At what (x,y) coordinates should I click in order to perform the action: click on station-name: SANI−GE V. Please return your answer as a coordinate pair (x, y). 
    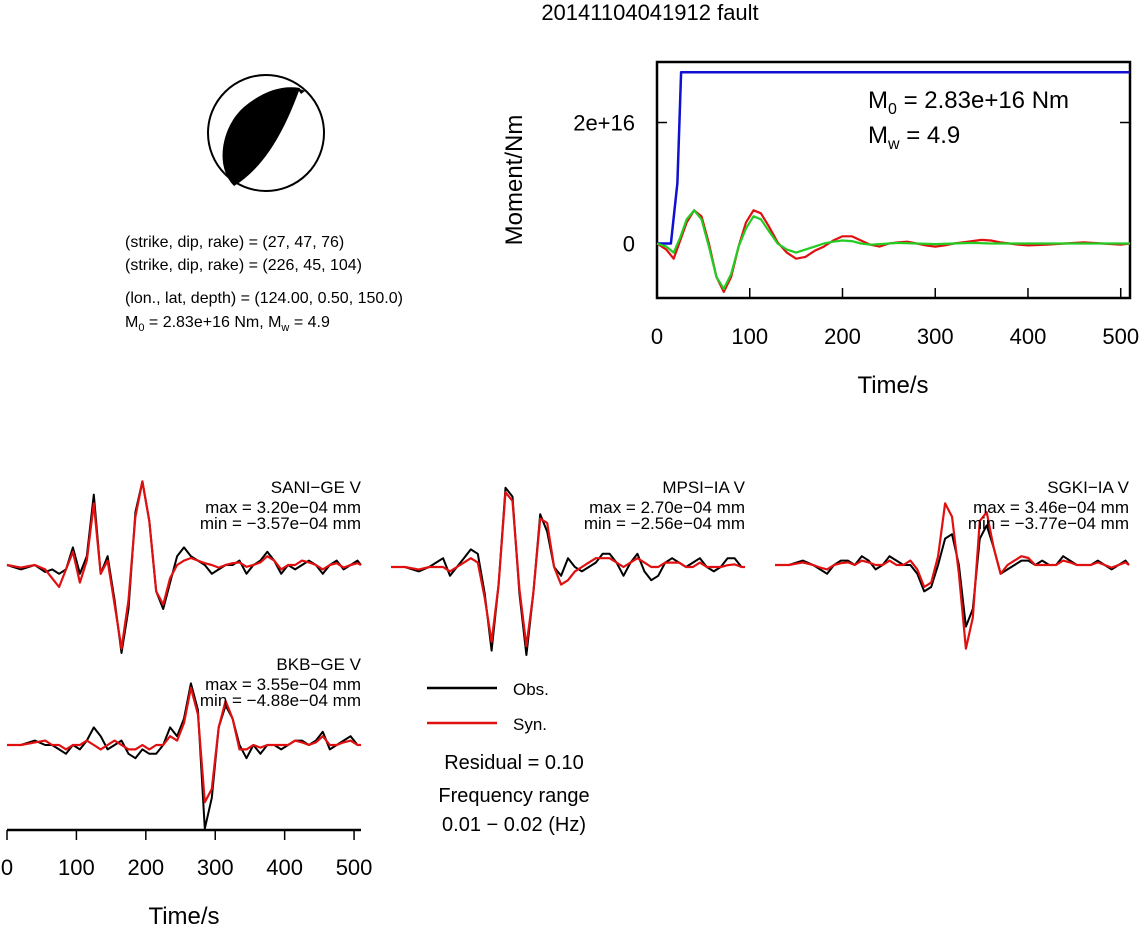
    Looking at the image, I should click on (316, 487).